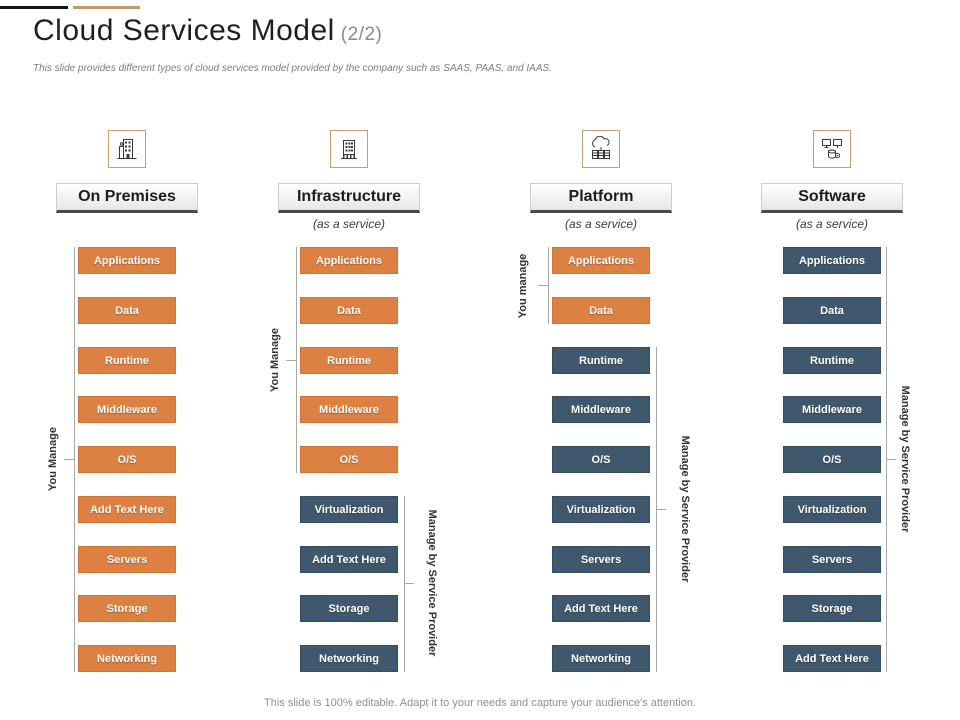  Describe the element at coordinates (349, 149) in the screenshot. I see `infrastructure-icon` at that location.